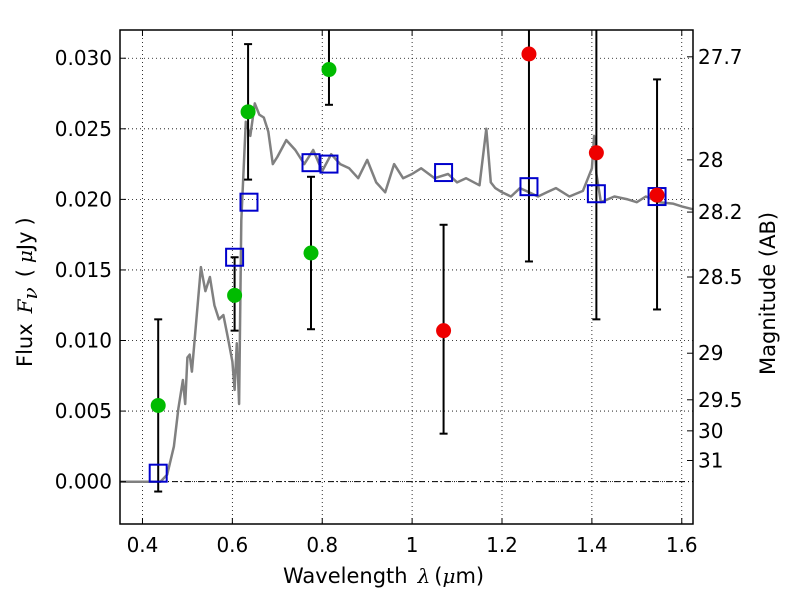 The width and height of the screenshot is (800, 600). What do you see at coordinates (720, 212) in the screenshot?
I see `y2-tick-label: 28.2` at bounding box center [720, 212].